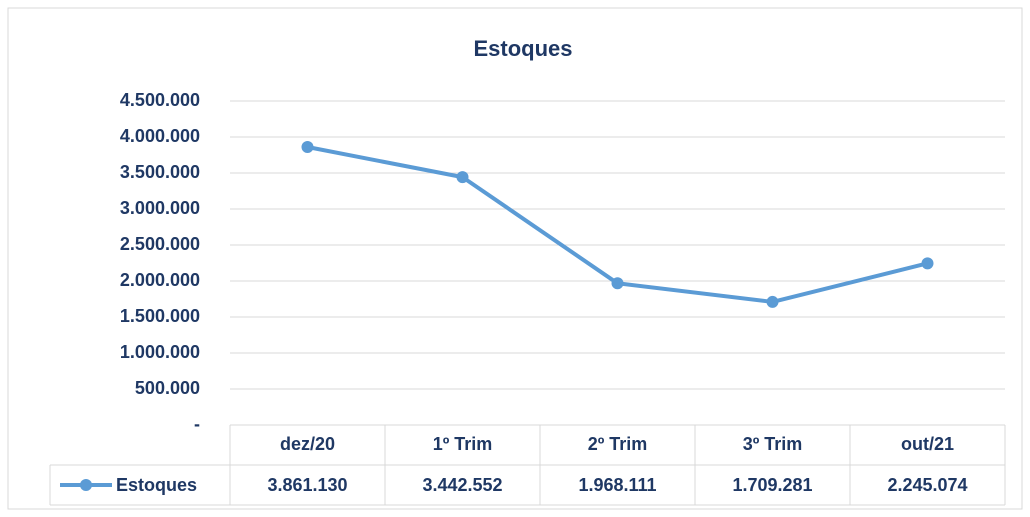 The width and height of the screenshot is (1030, 517). I want to click on y-tick-label: 1.000.000, so click(160, 352).